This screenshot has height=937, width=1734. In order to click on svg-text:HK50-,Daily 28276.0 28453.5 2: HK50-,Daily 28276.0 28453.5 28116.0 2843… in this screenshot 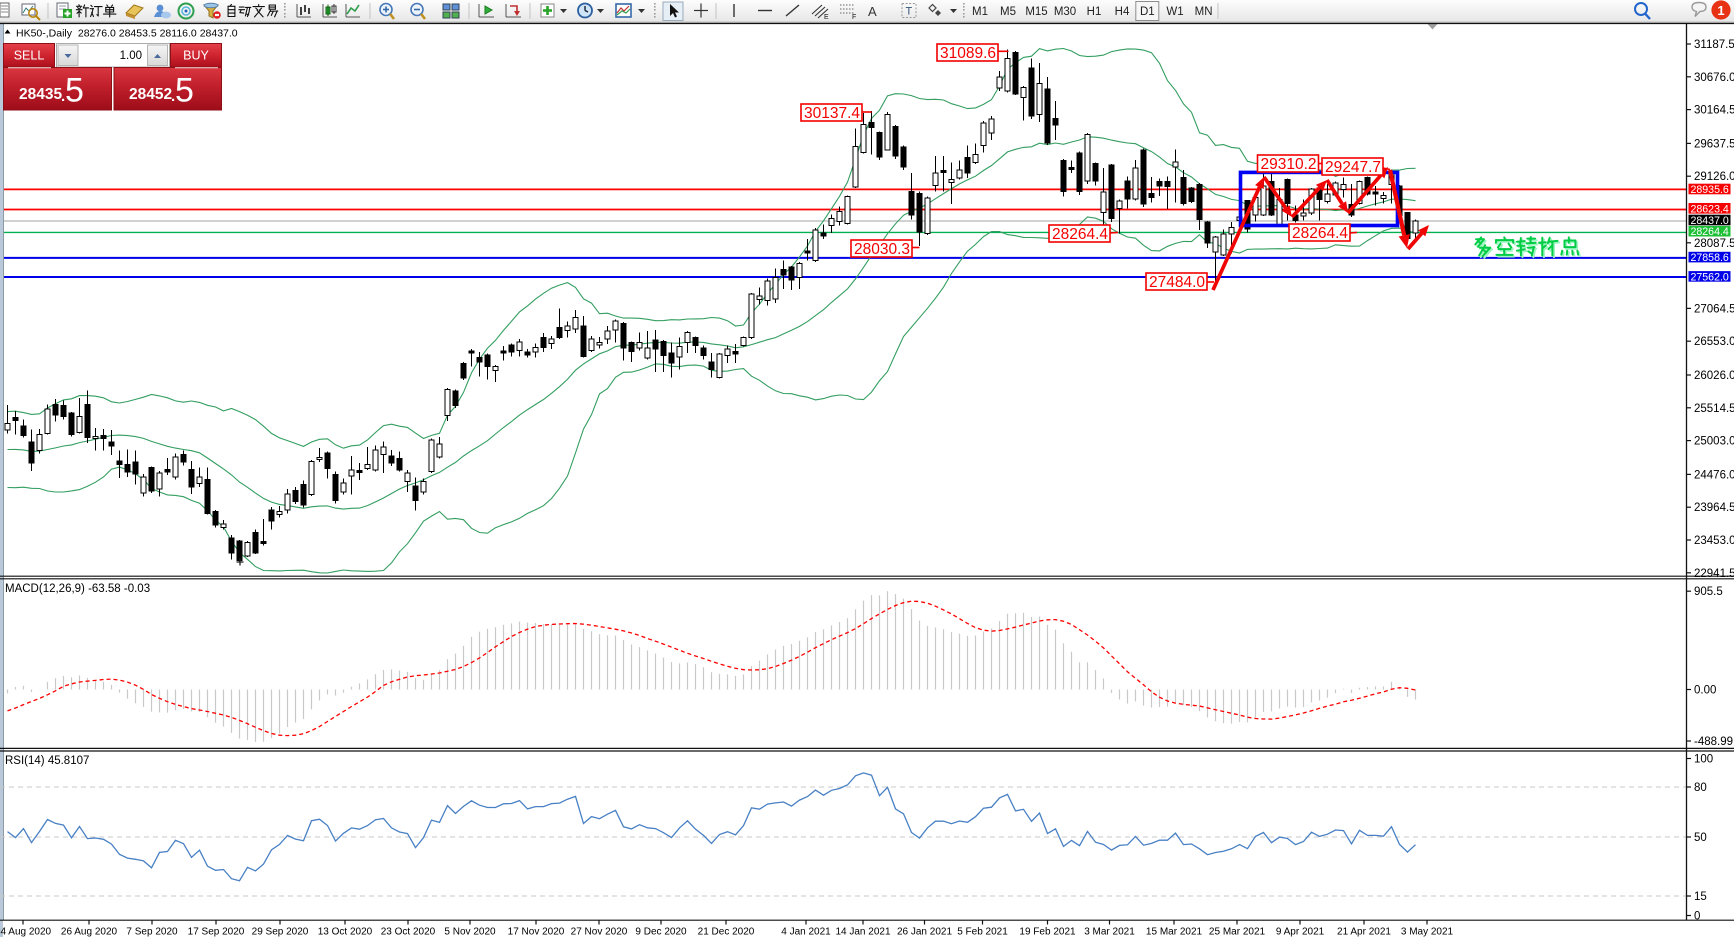, I will do `click(127, 34)`.